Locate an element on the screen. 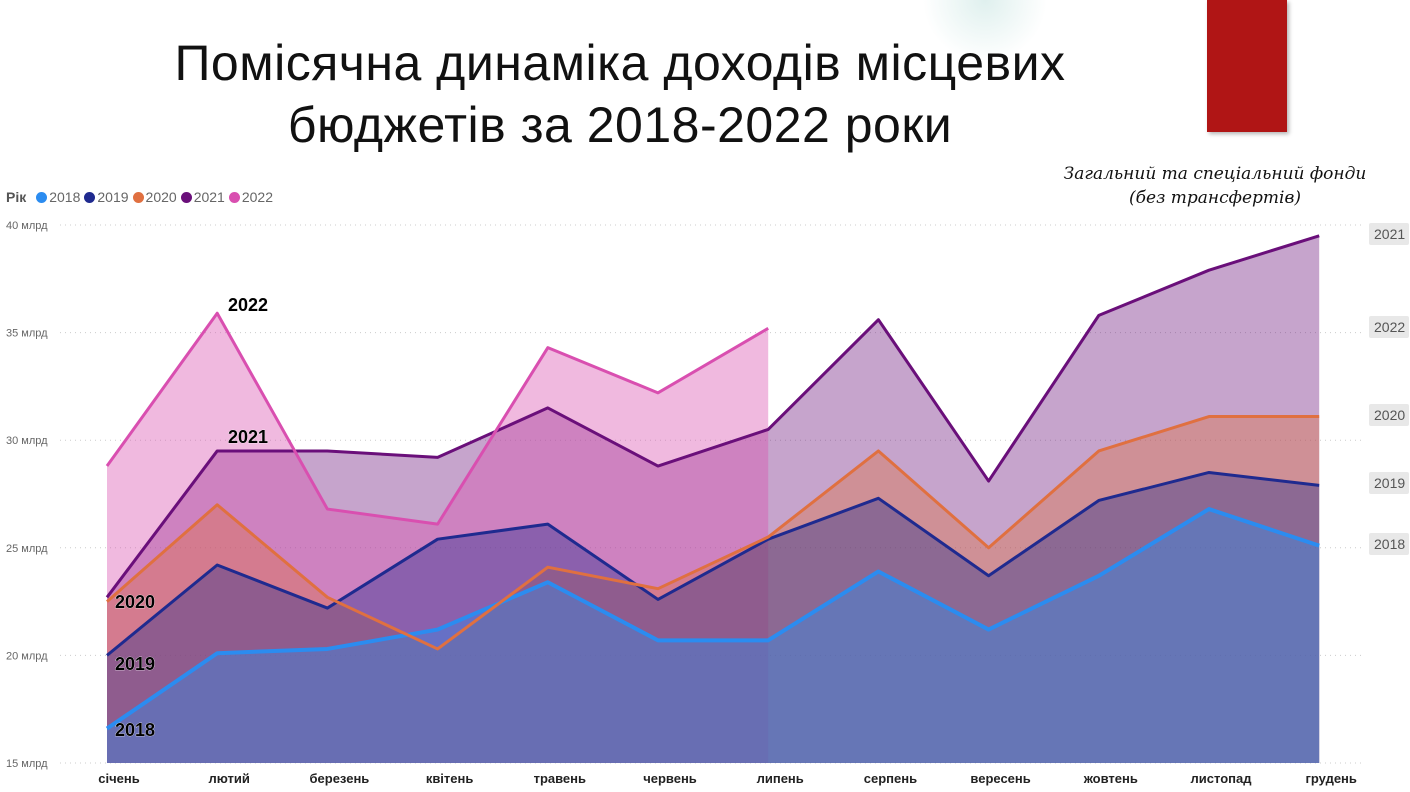 Image resolution: width=1410 pixels, height=792 pixels. x-tick-label: квітень is located at coordinates (450, 778).